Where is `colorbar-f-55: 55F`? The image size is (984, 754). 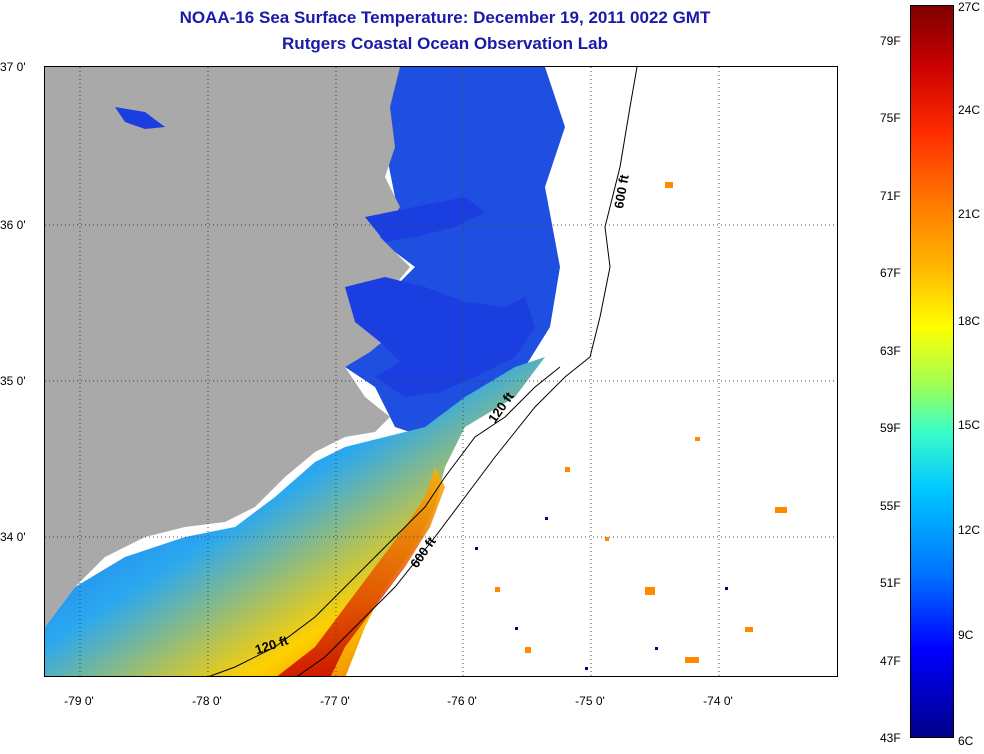
colorbar-f-55: 55F is located at coordinates (890, 506).